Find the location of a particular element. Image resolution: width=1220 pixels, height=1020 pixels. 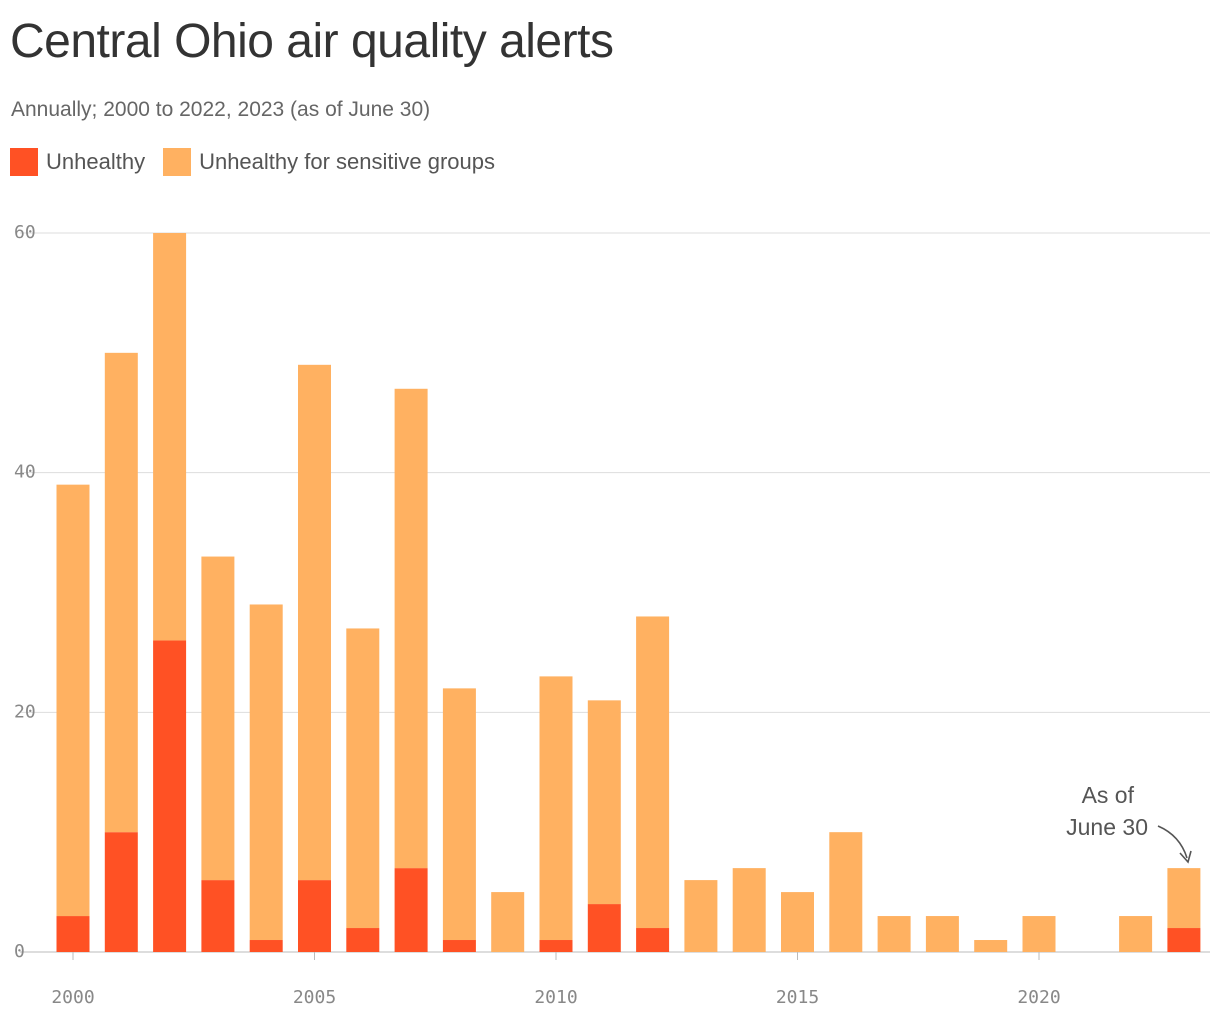

bar-sensitive-2016 is located at coordinates (846, 892).